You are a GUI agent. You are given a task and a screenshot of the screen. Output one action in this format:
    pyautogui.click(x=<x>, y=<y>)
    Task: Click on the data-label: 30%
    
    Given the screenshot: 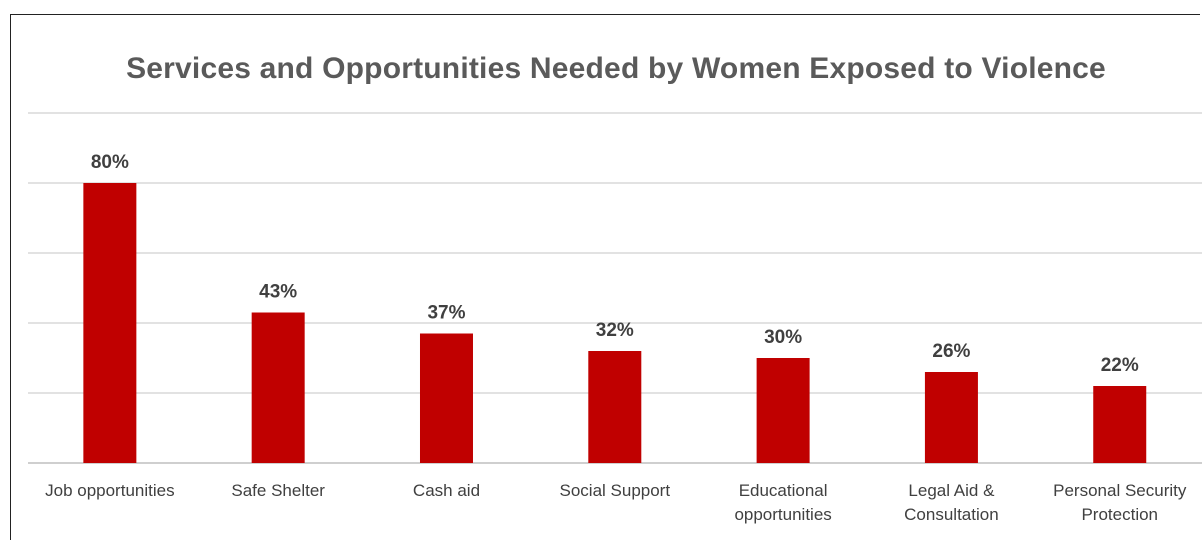 What is the action you would take?
    pyautogui.click(x=783, y=337)
    